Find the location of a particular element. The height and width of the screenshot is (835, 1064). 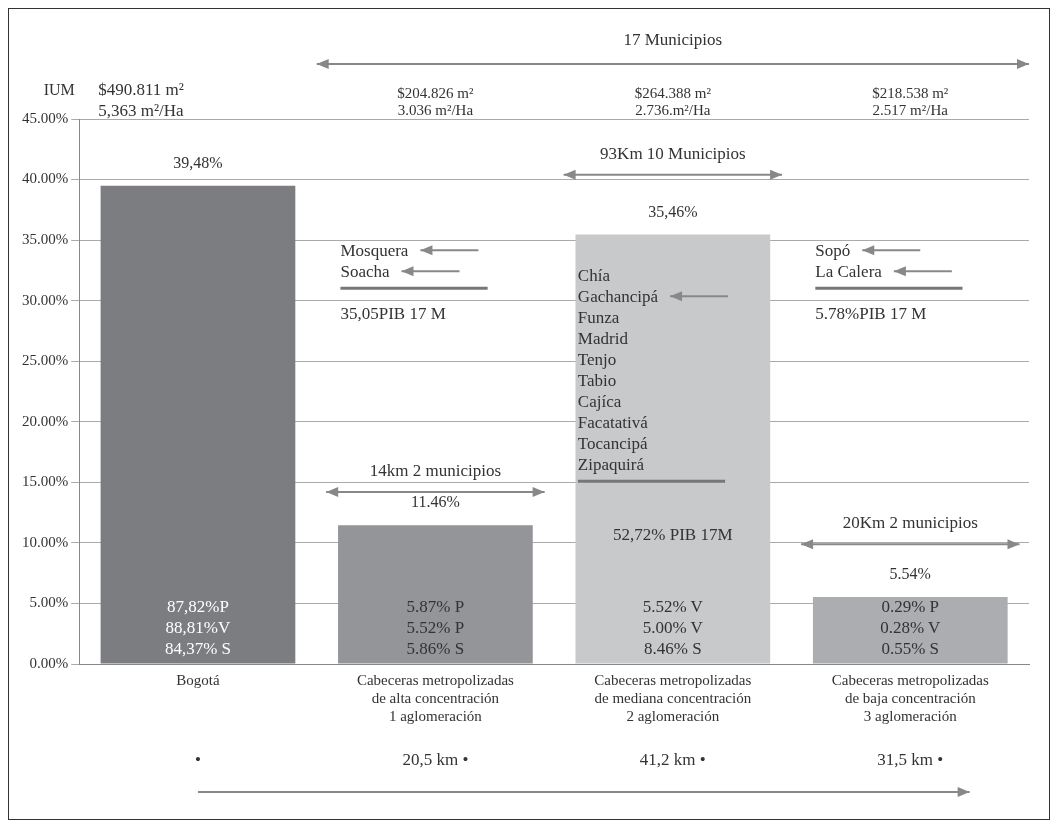

annotation: 14km 2 municipios is located at coordinates (435, 470).